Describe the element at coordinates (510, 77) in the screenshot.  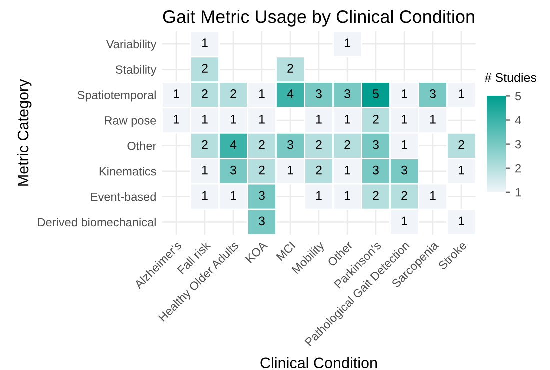
I see `color-bar-title: # Studies` at that location.